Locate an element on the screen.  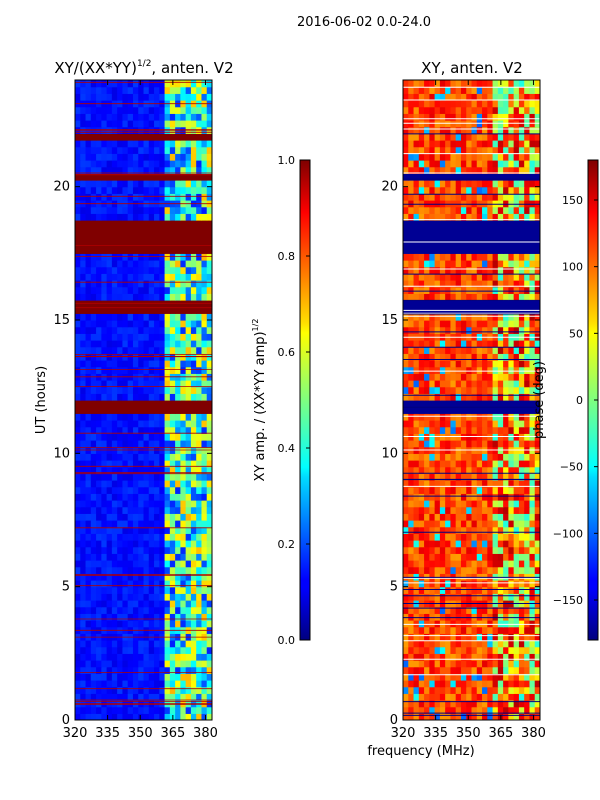
y-tick-label: 15 is located at coordinates (61, 320).